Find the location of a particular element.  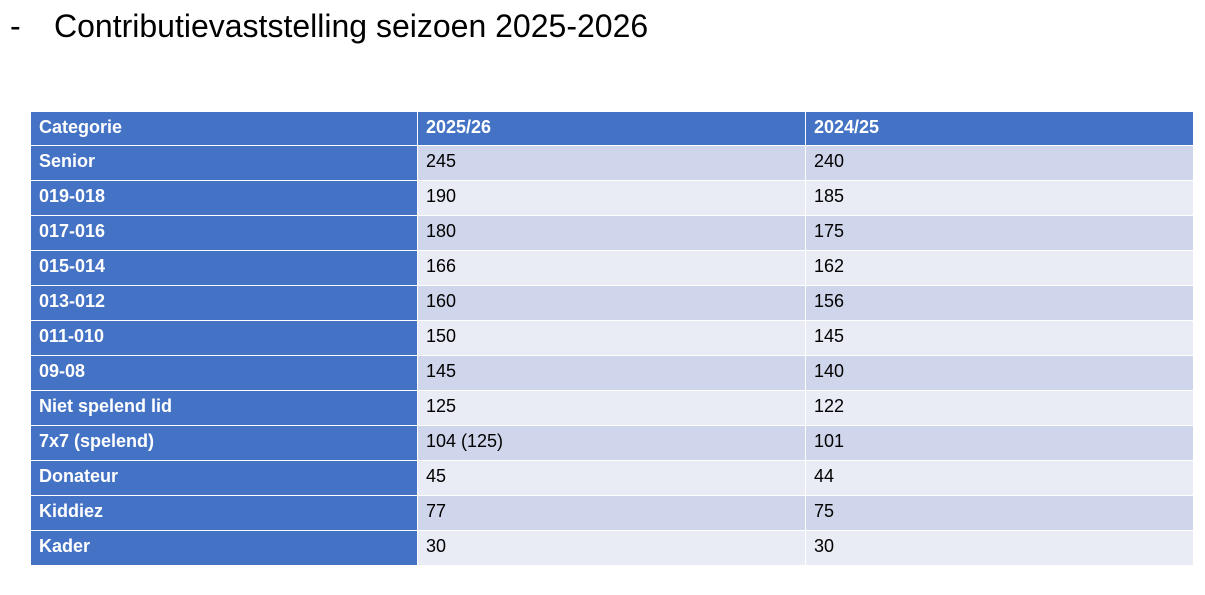

cell-2025-26: 245 is located at coordinates (611, 163).